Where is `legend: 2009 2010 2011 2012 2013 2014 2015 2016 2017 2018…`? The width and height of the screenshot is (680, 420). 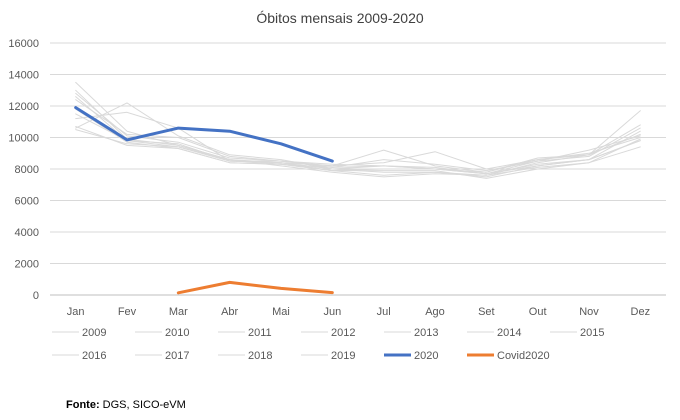
legend: 2009 2010 2011 2012 2013 2014 2015 2016 2017 2018… is located at coordinates (328, 344).